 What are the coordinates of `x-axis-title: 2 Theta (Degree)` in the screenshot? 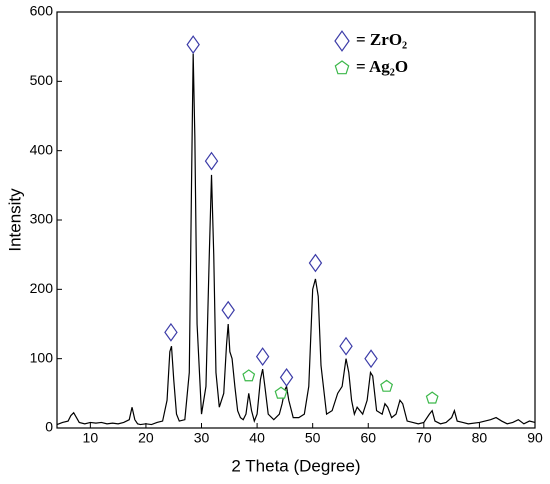 It's located at (295, 465).